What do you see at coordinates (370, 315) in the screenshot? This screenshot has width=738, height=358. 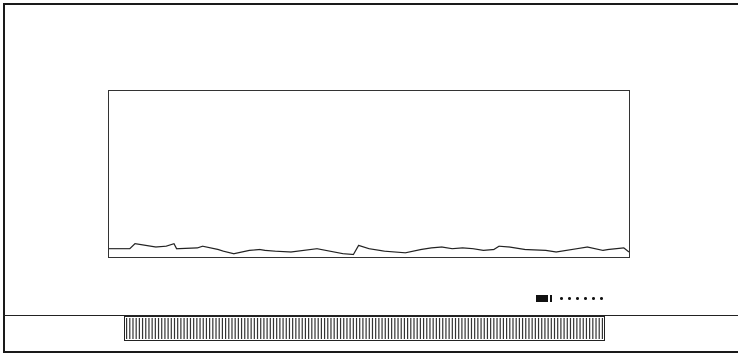 I see `horizontal-divider` at bounding box center [370, 315].